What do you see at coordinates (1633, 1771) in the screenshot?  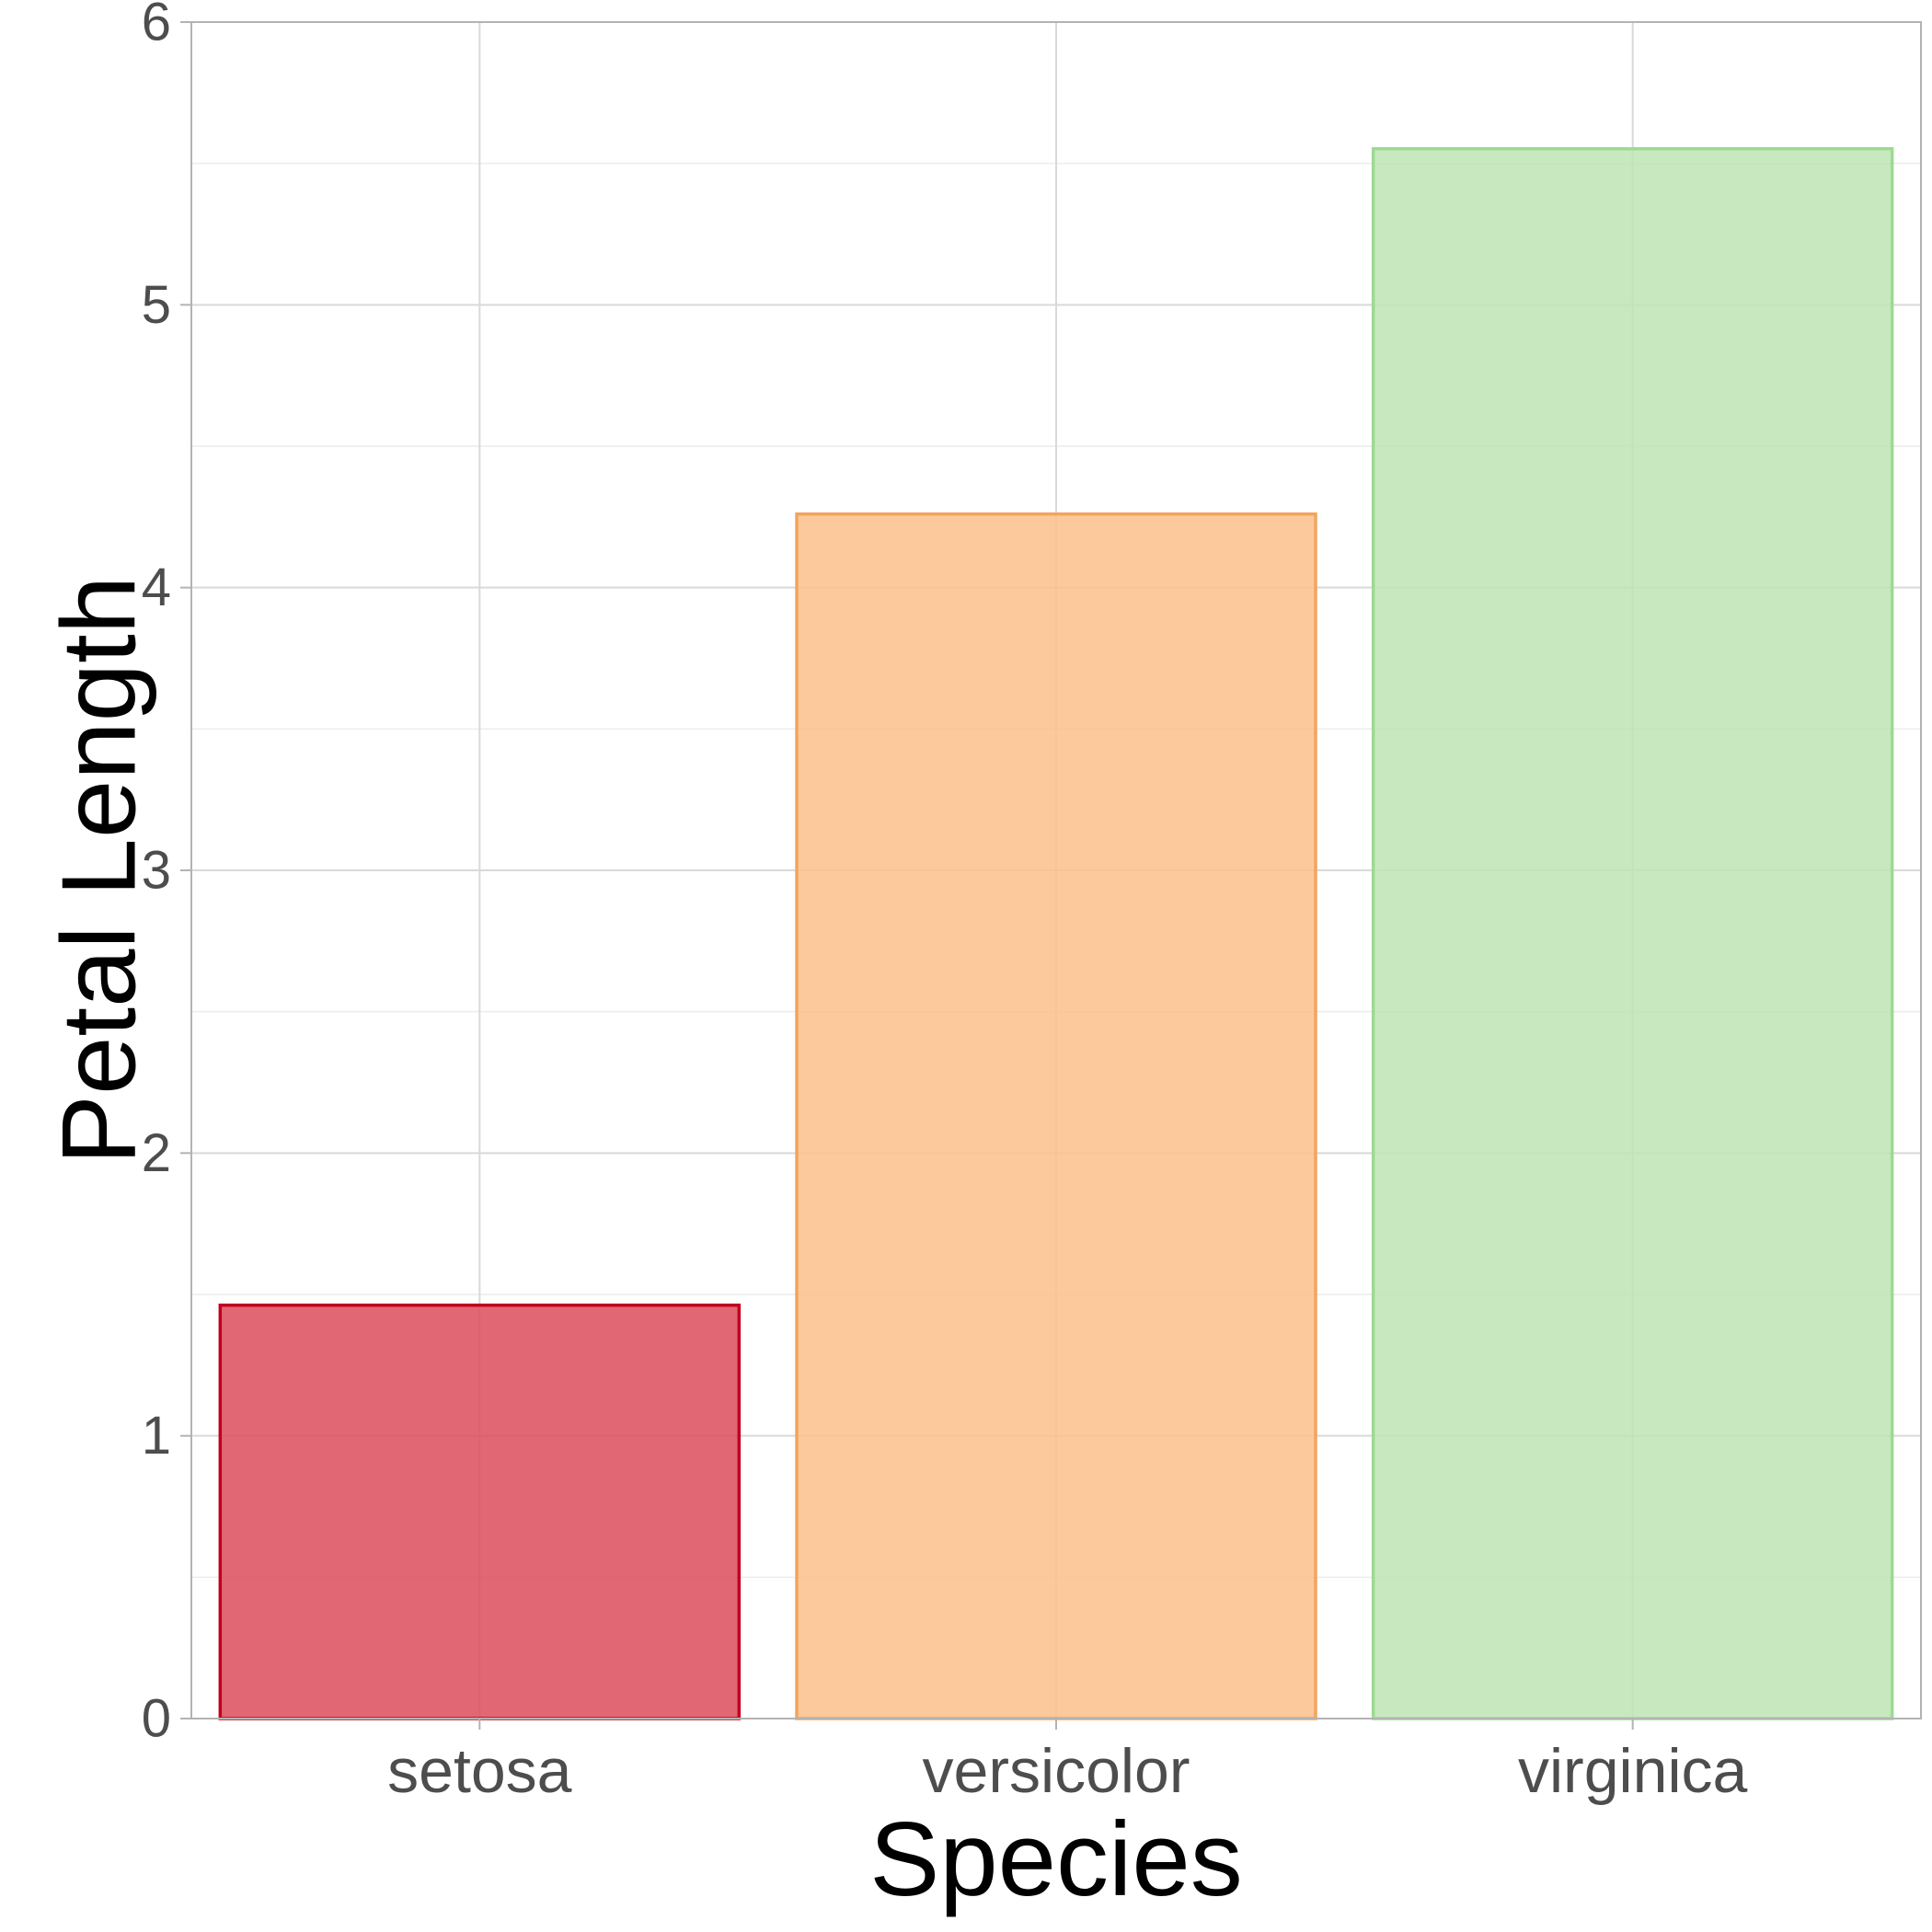 I see `x-tick-label: virginica` at bounding box center [1633, 1771].